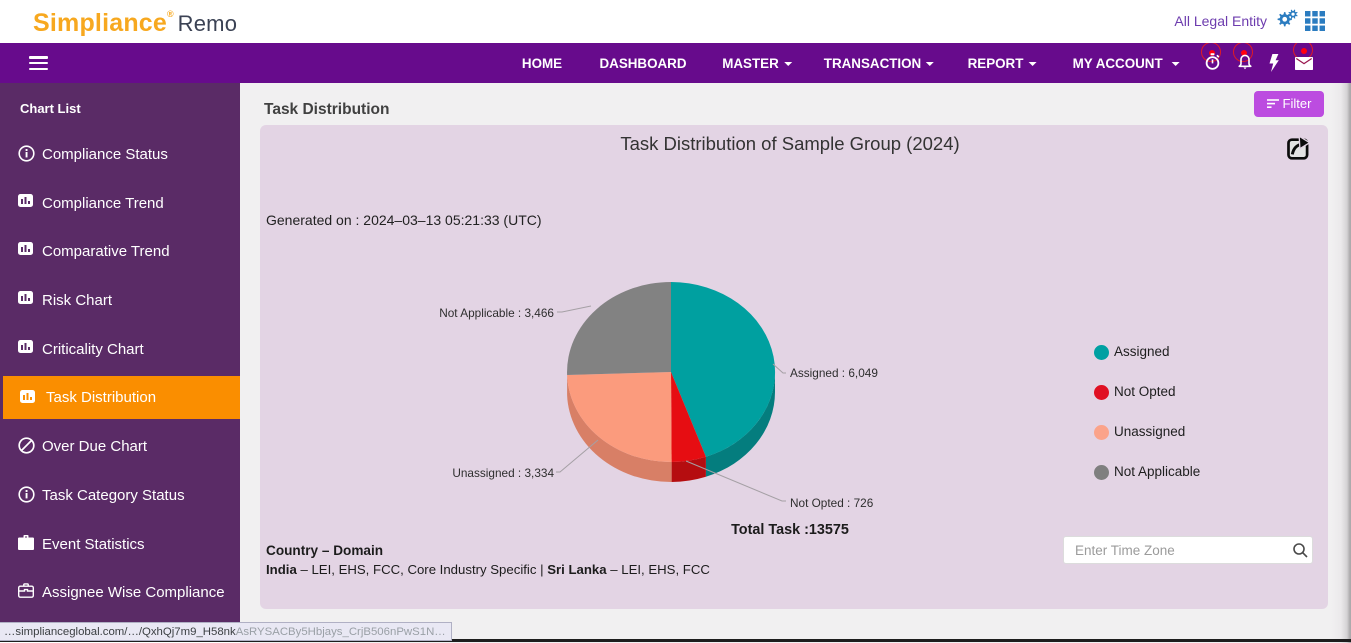 This screenshot has width=1351, height=643. Describe the element at coordinates (503, 473) in the screenshot. I see `svg-text: Unassigned : 3,334` at that location.